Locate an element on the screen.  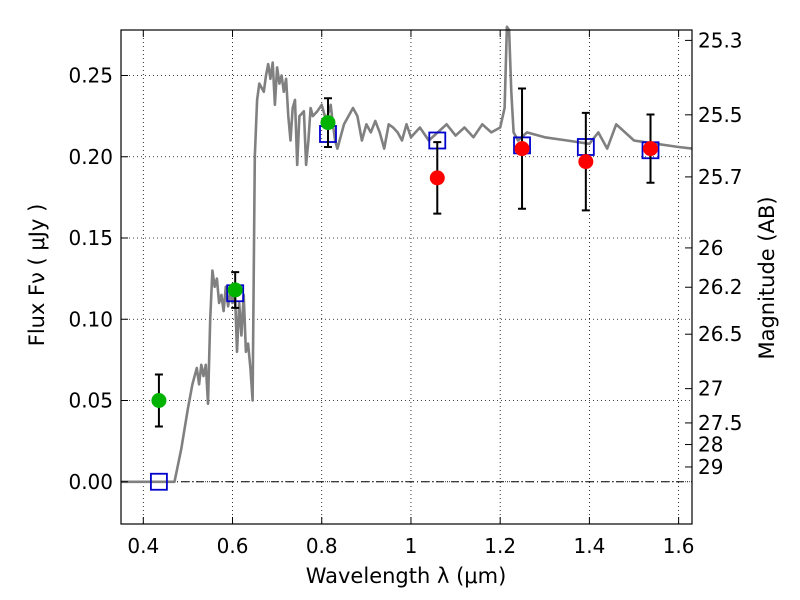
y-tick-label: 0.15 is located at coordinates (90, 238).